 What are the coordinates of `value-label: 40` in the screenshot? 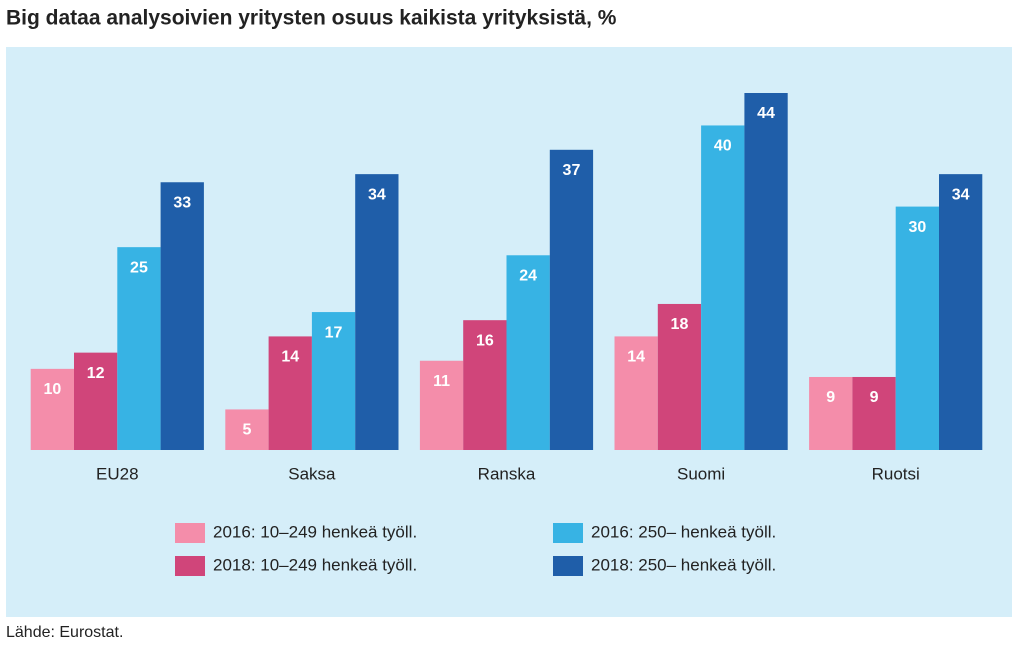 It's located at (723, 146).